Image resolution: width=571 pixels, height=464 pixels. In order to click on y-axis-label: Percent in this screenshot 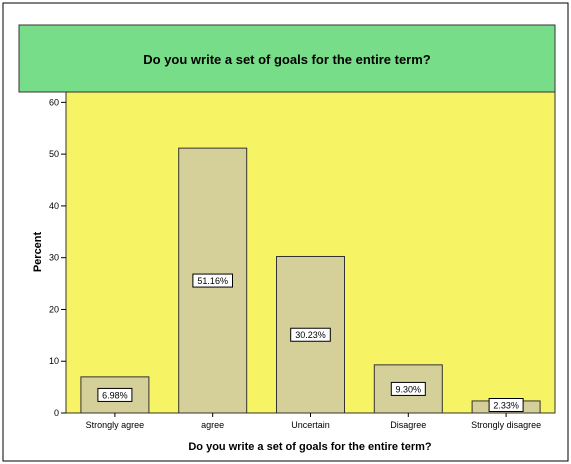, I will do `click(38, 251)`.